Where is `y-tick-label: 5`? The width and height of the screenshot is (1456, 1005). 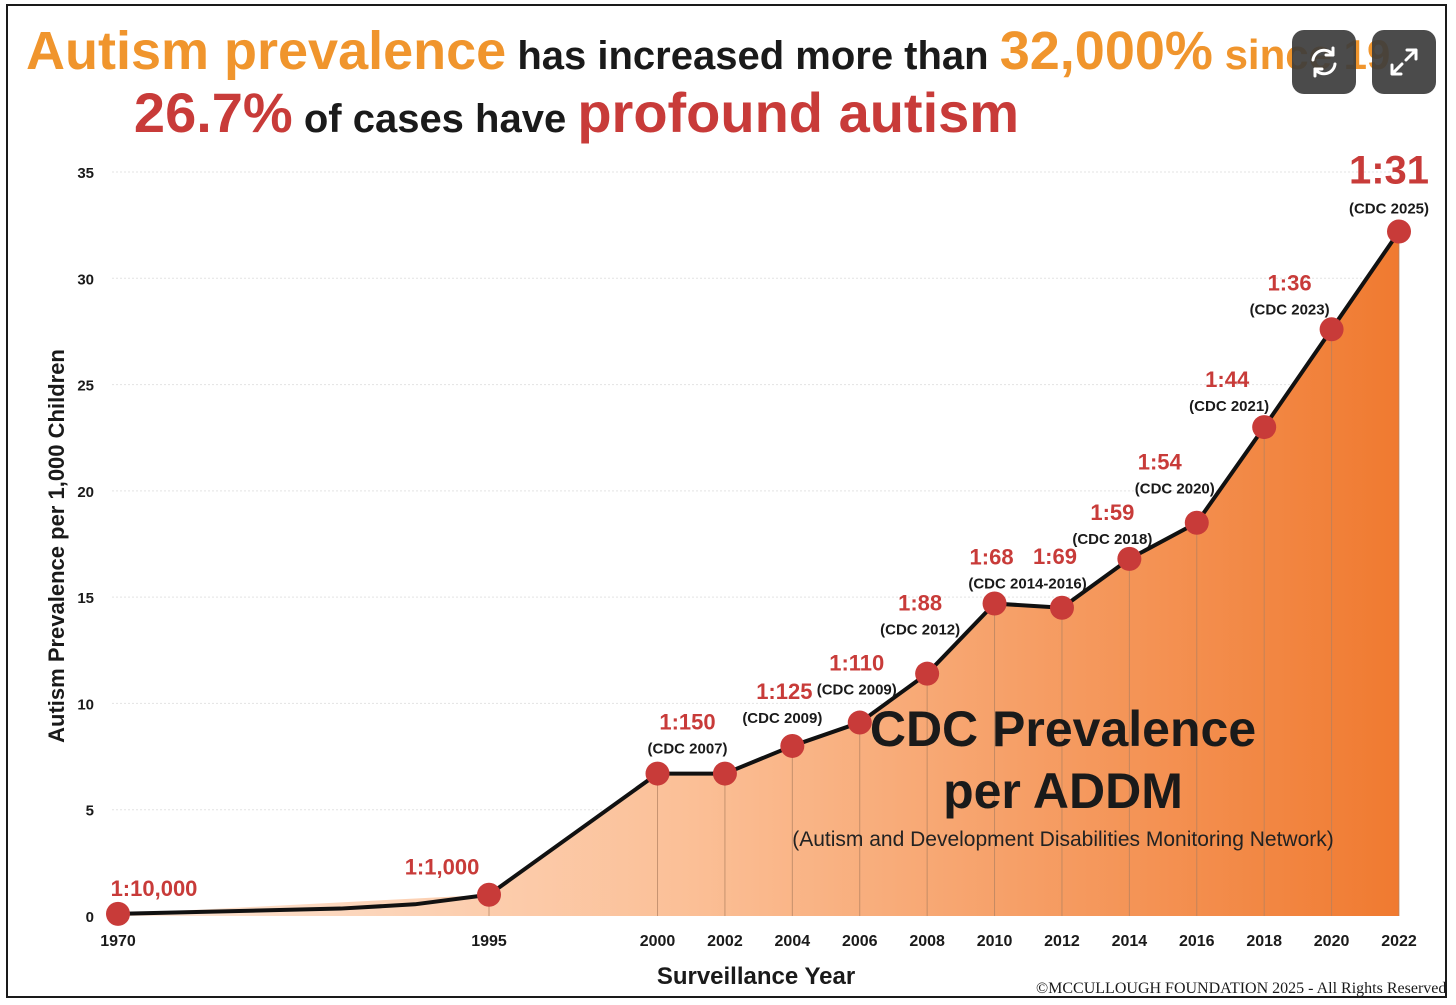 y-tick-label: 5 is located at coordinates (90, 811).